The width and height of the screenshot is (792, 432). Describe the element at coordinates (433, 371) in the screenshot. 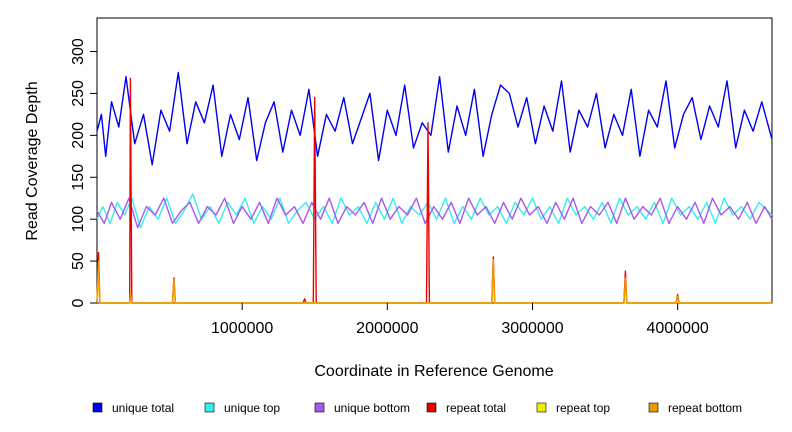

I see `x-axis-title: Coordinate in Reference Genome` at that location.